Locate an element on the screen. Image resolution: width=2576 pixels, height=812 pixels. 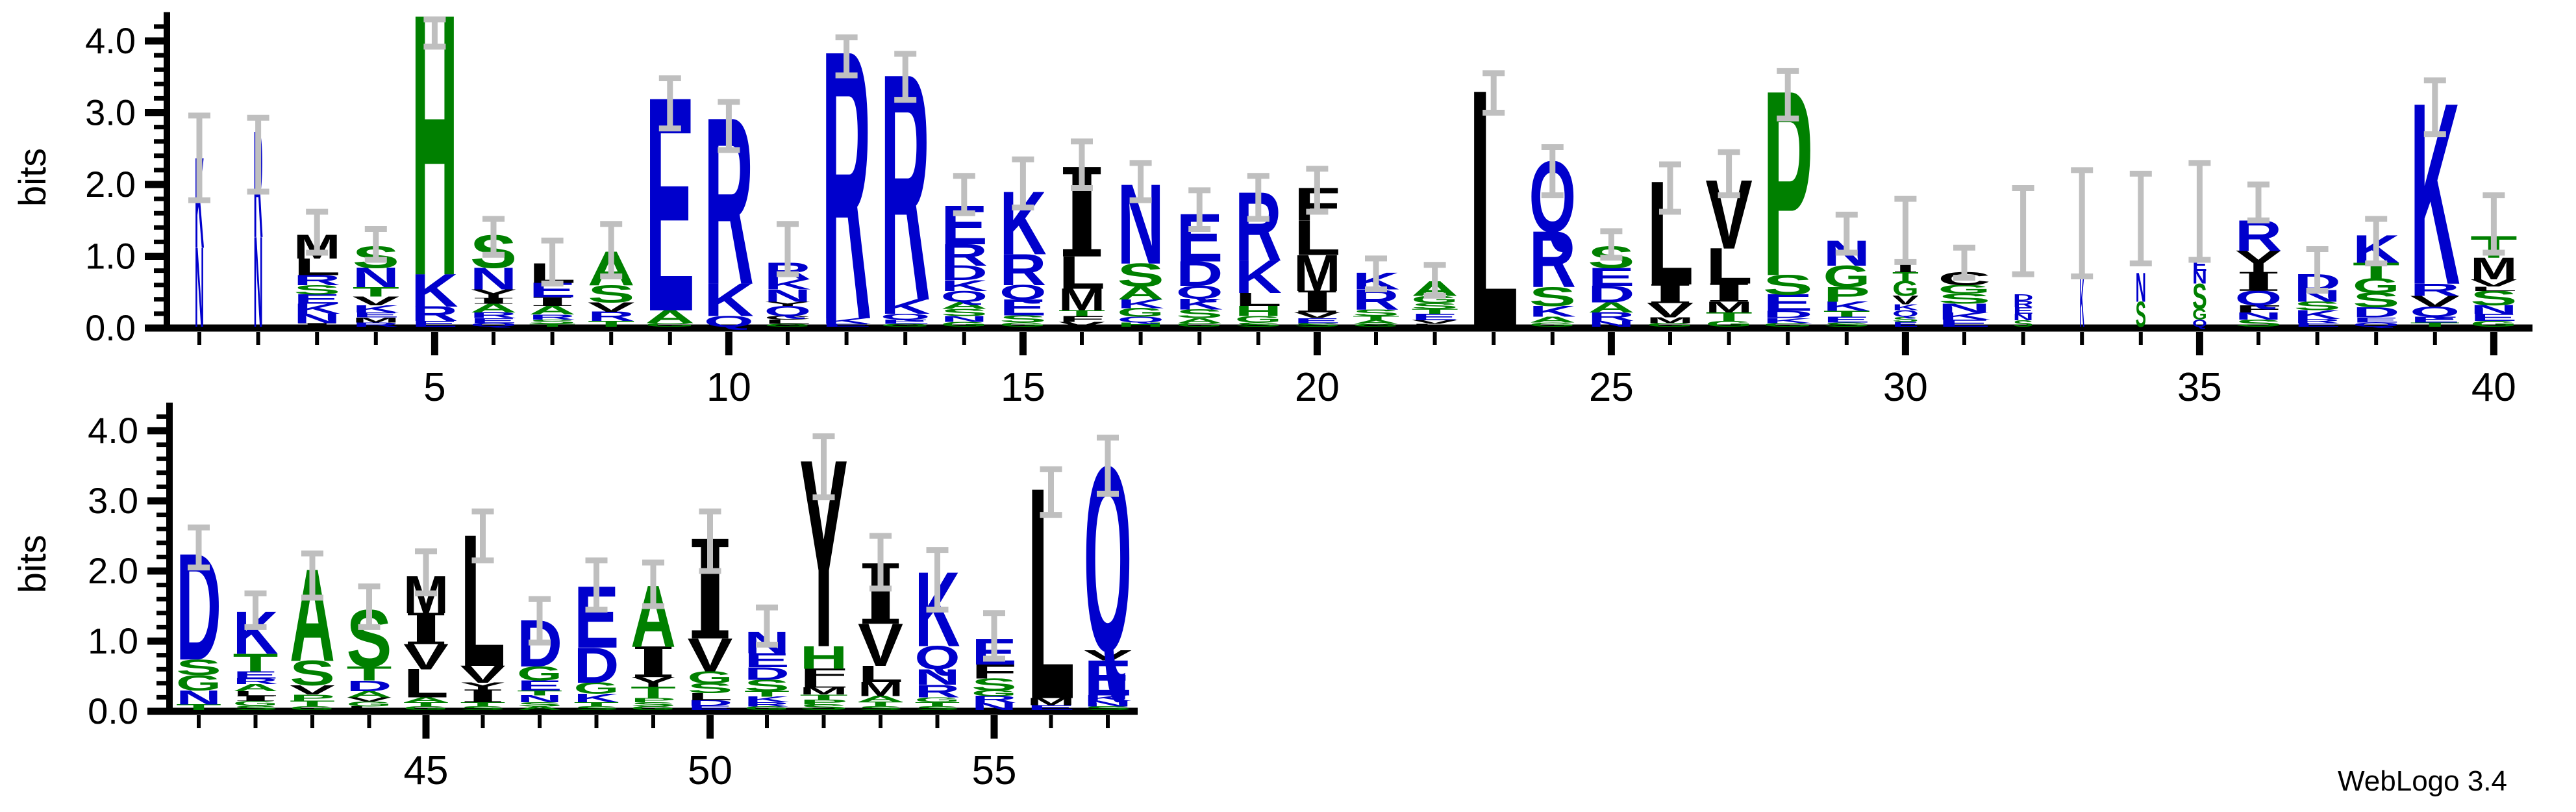
logo-letter-D-pos-14: D is located at coordinates (964, 273).